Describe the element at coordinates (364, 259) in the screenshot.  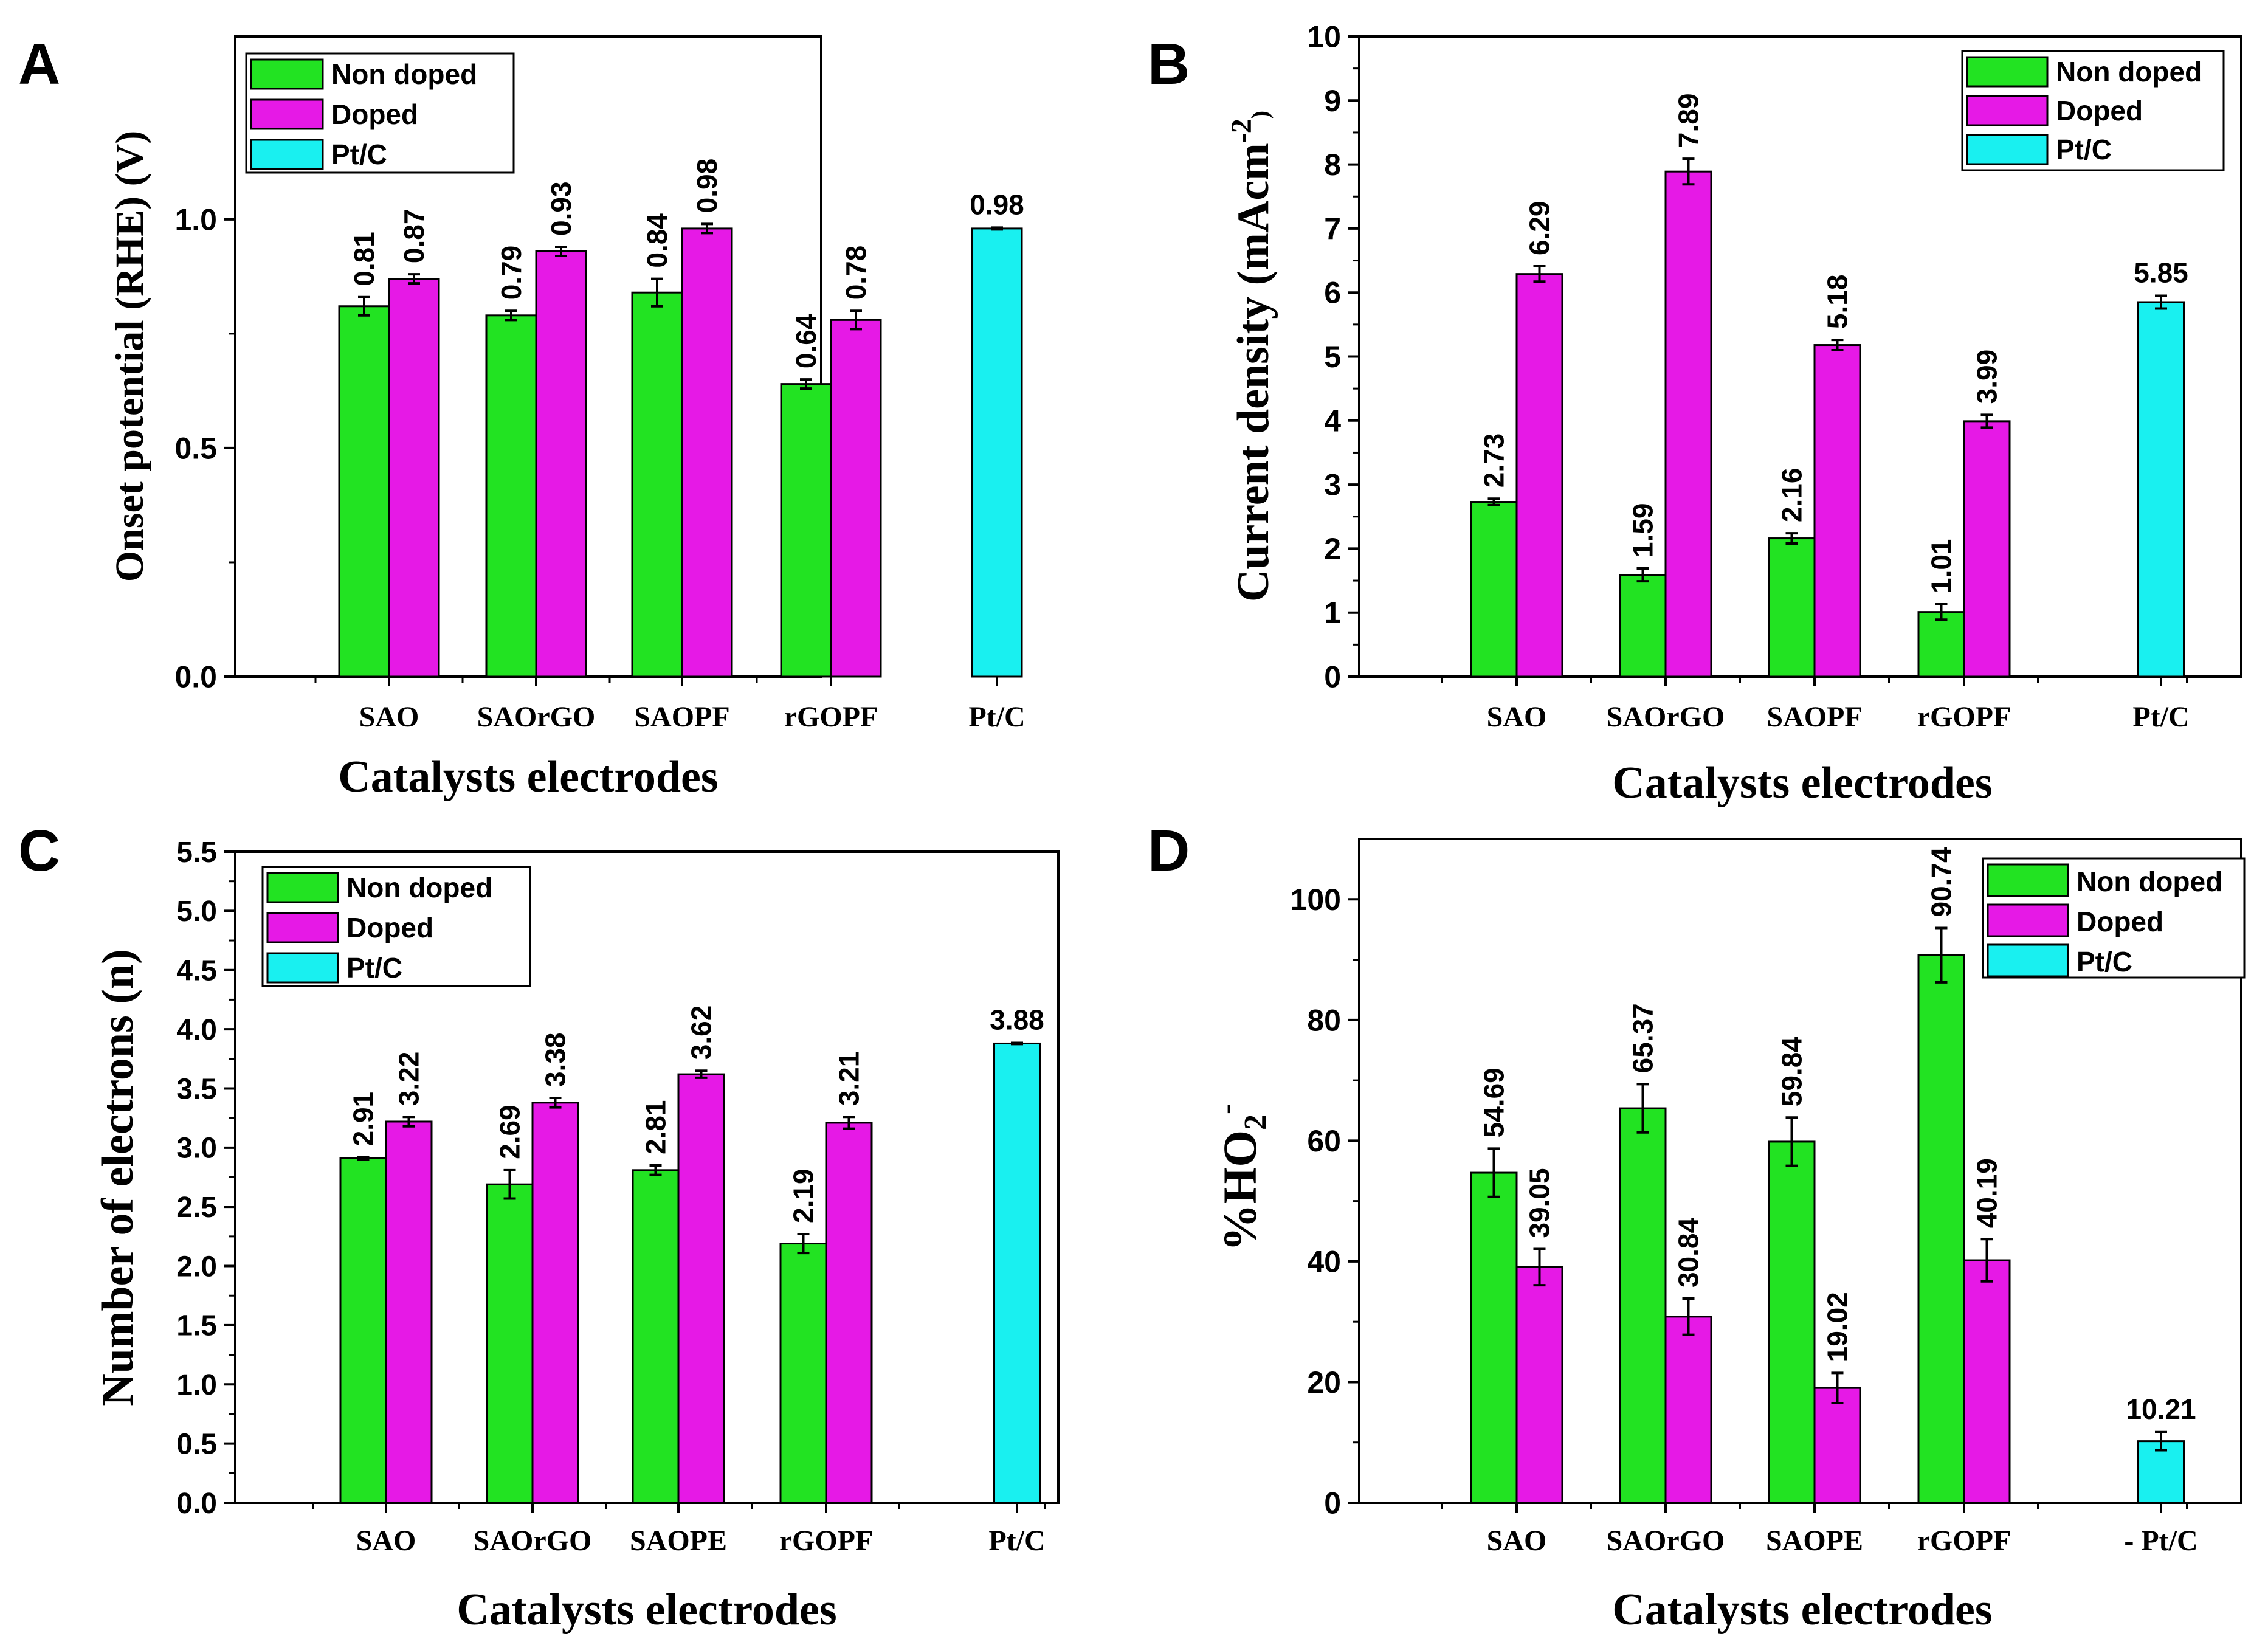
I see `panel-a-value-label: 0.81` at that location.